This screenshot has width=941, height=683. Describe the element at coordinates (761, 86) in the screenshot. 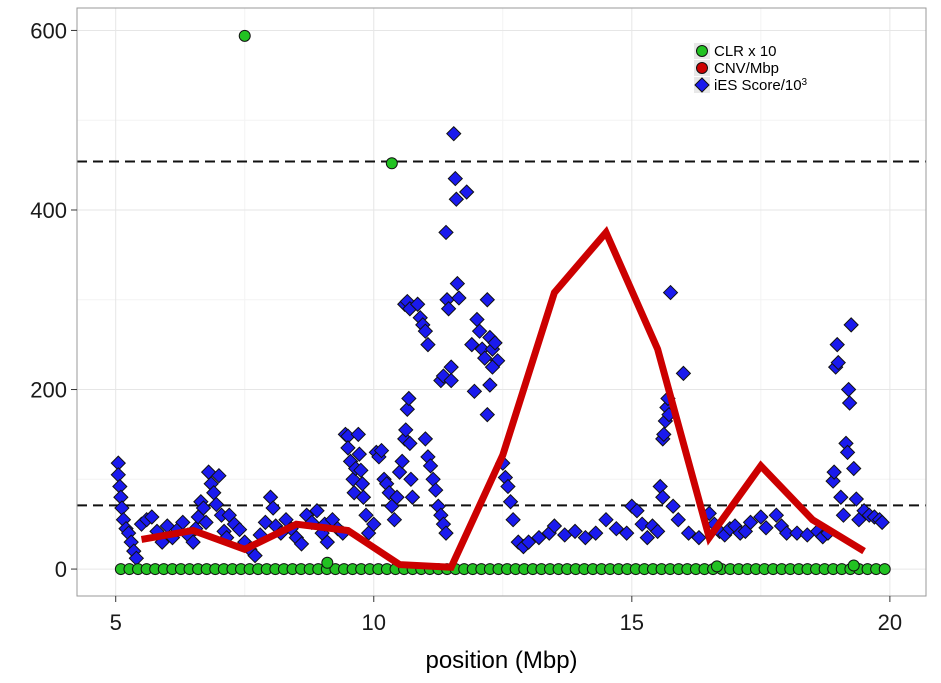

I see `legend-label: iES Score/103` at that location.